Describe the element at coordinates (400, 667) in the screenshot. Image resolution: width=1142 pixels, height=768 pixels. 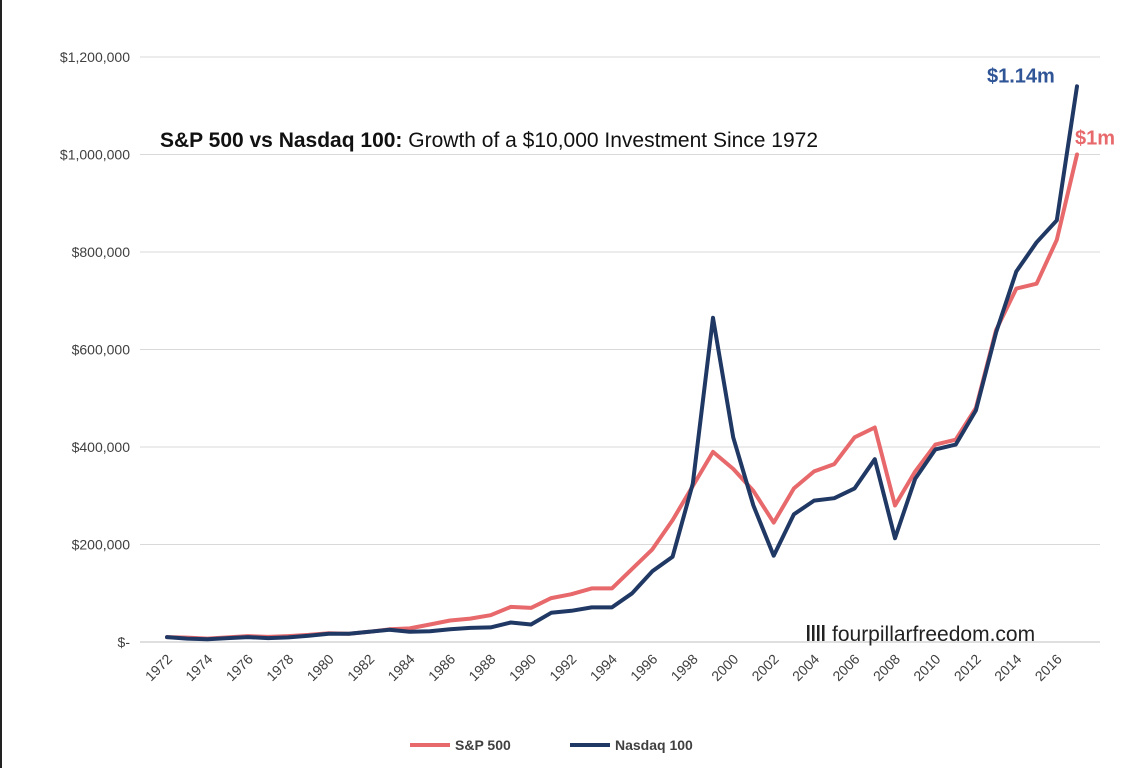
I see `x-tick-label: 1984` at that location.